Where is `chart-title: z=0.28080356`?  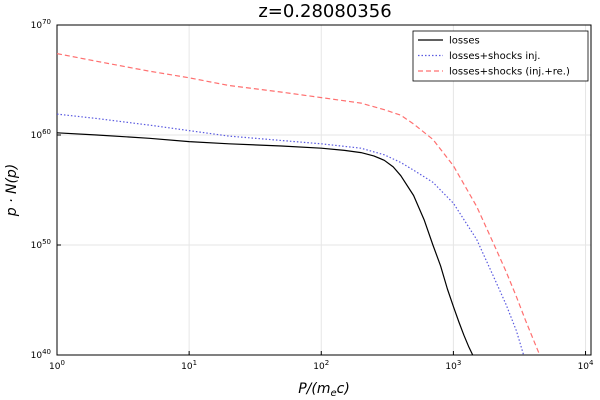 chart-title: z=0.28080356 is located at coordinates (324, 11).